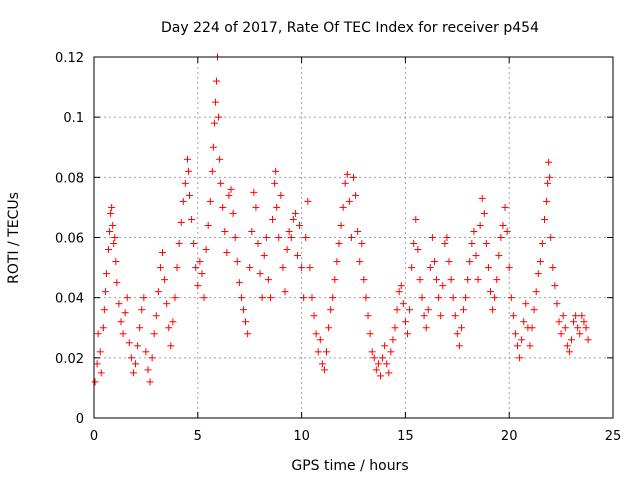 The width and height of the screenshot is (640, 480). I want to click on x-tick-labels: 0 5 10 15 20 25, so click(355, 436).